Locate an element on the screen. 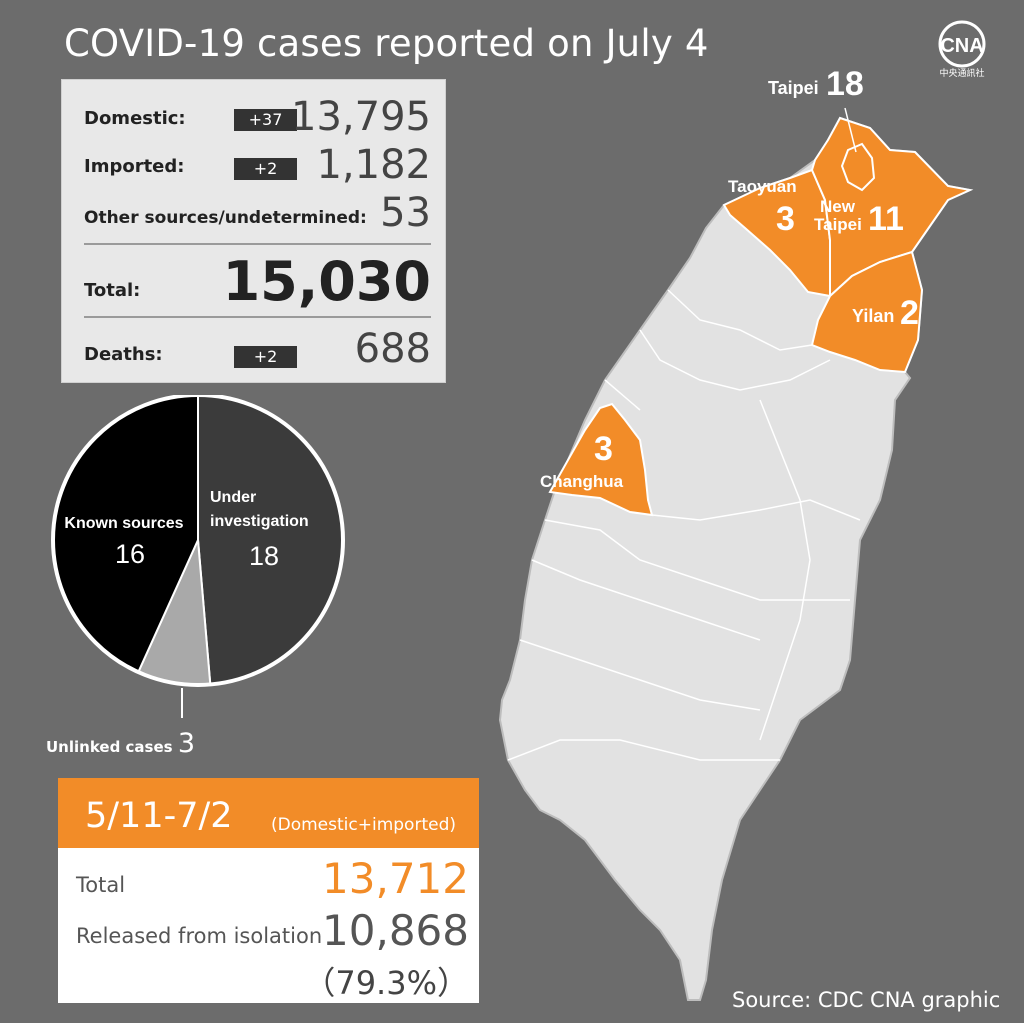 This screenshot has width=1024, height=1023. unlinked-value: 3 is located at coordinates (186, 743).